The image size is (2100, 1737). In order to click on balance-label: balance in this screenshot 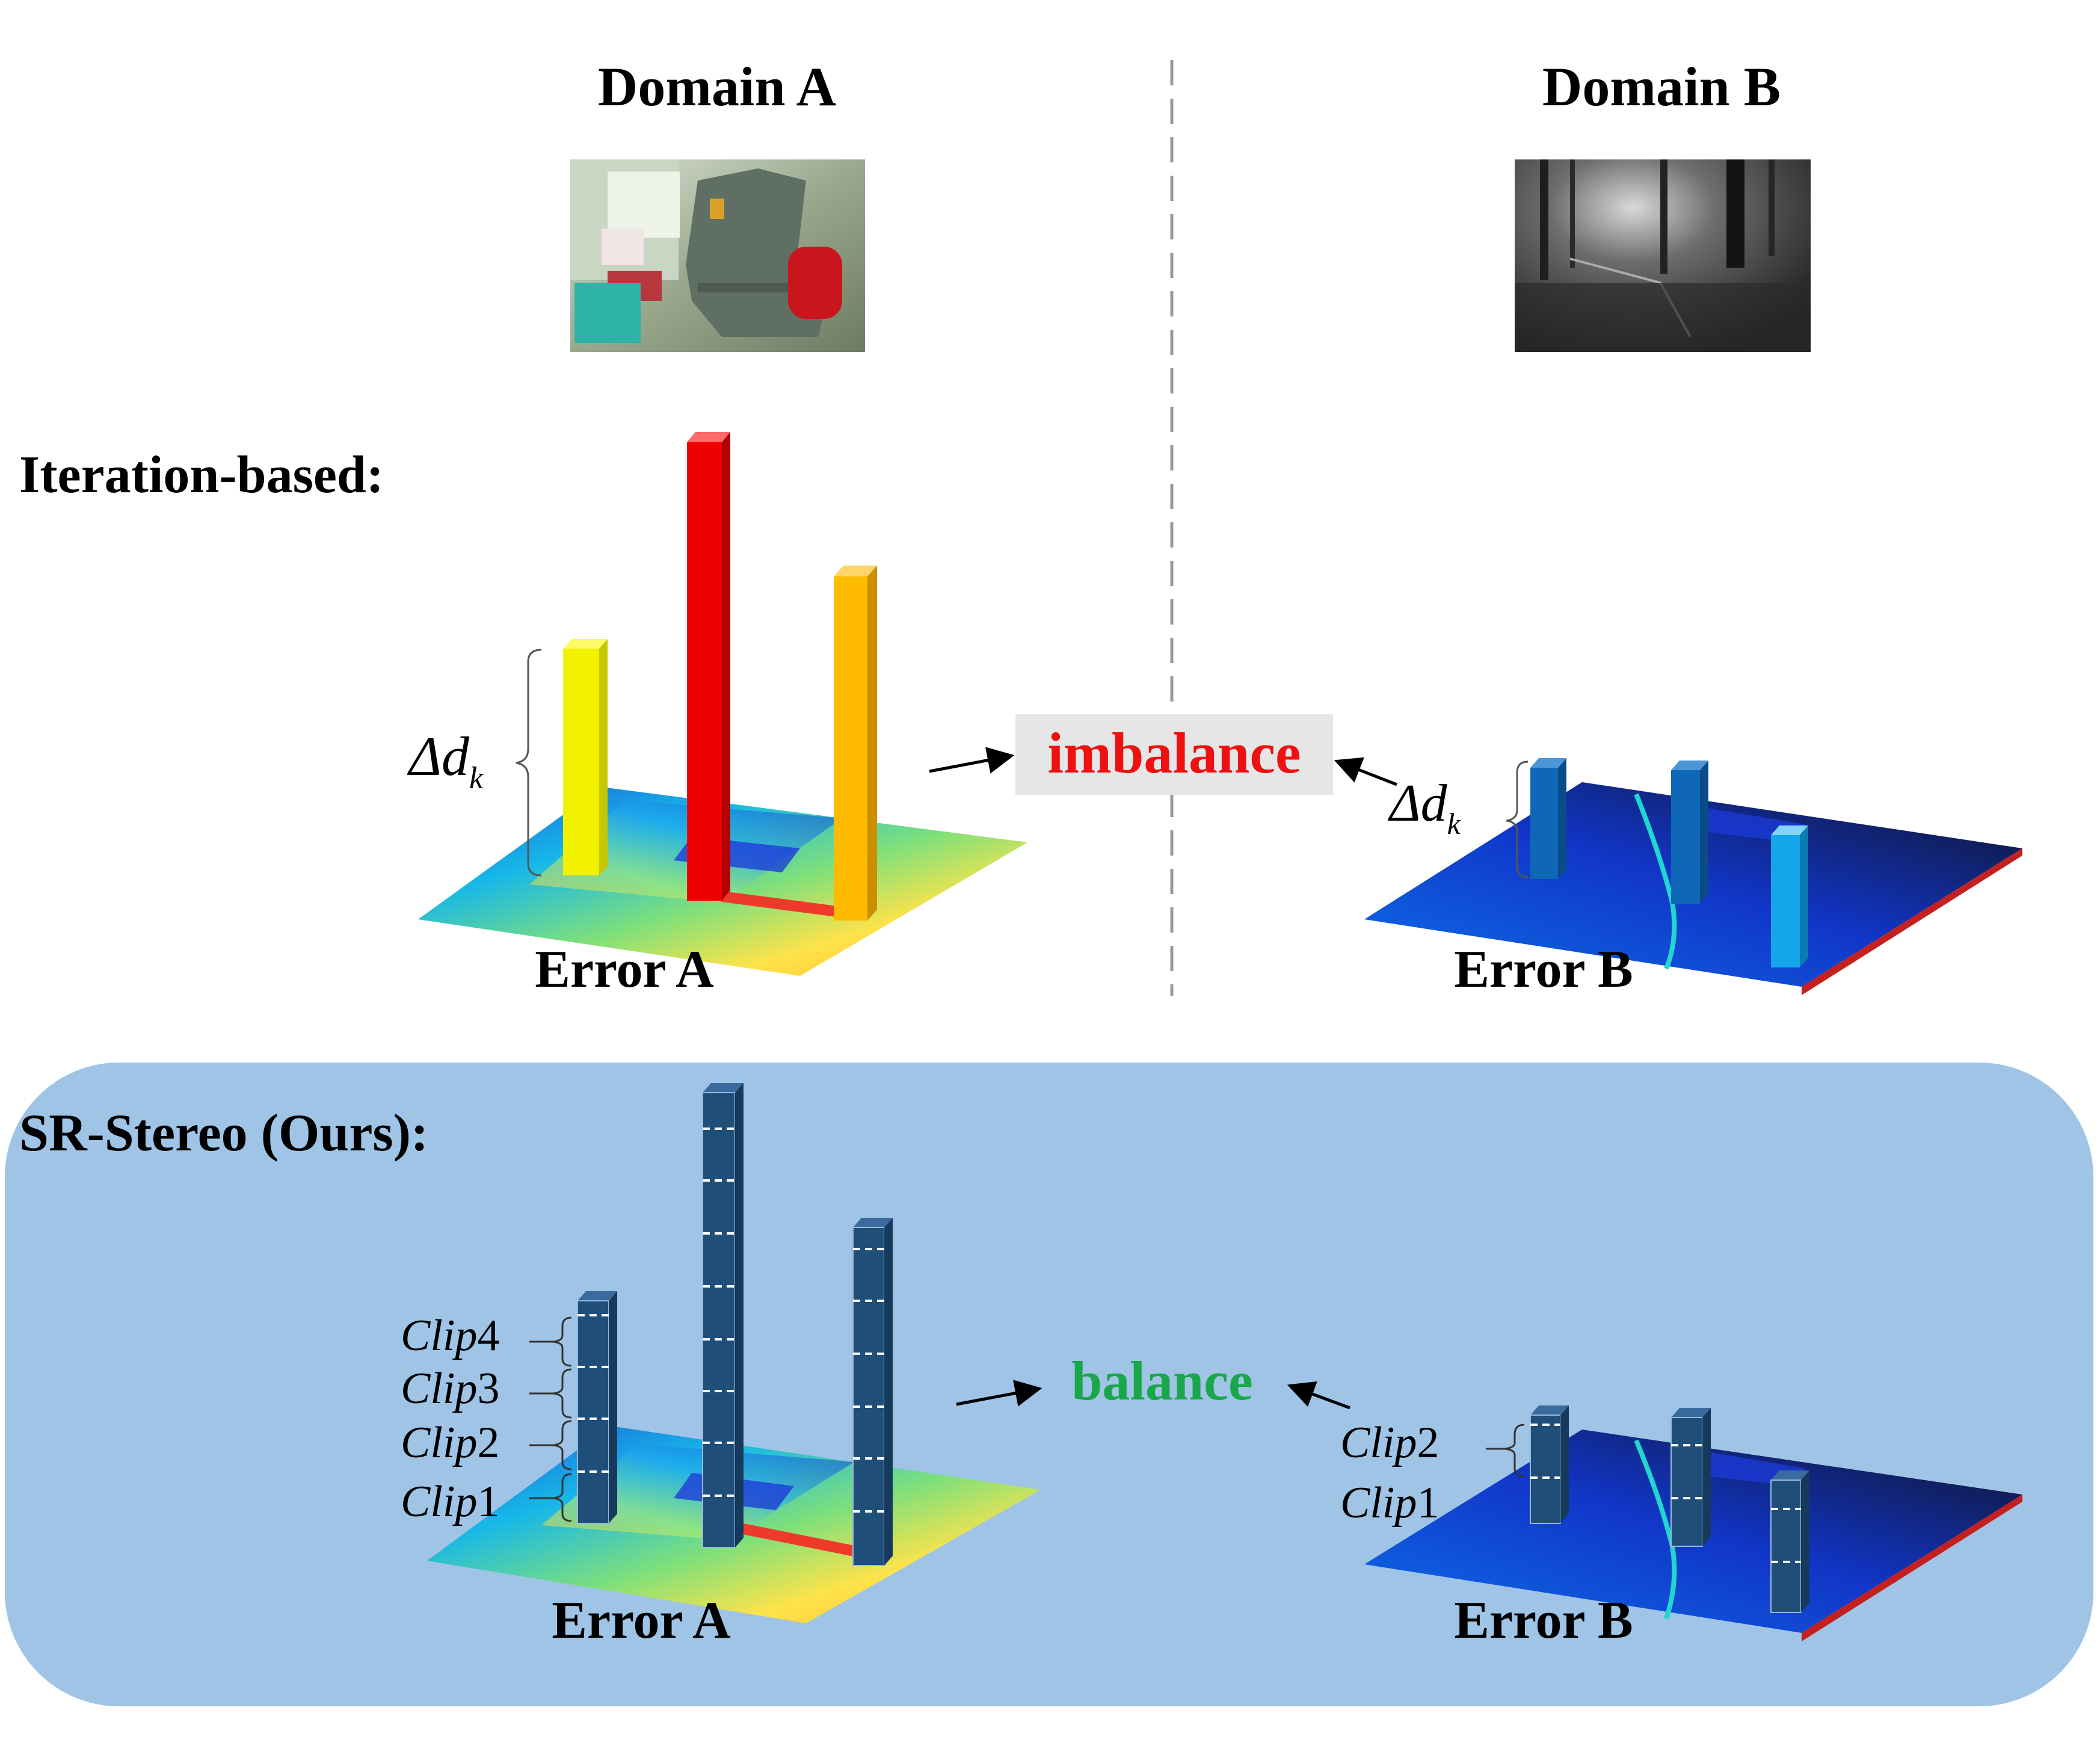, I will do `click(1162, 1381)`.